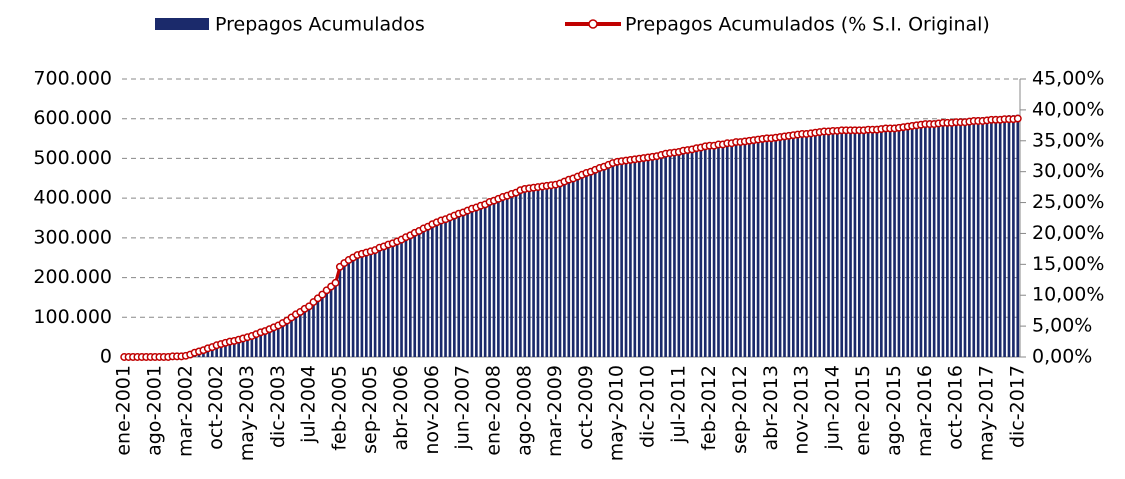 This screenshot has height=479, width=1125. I want to click on y-tick-label: 300.000, so click(72, 237).